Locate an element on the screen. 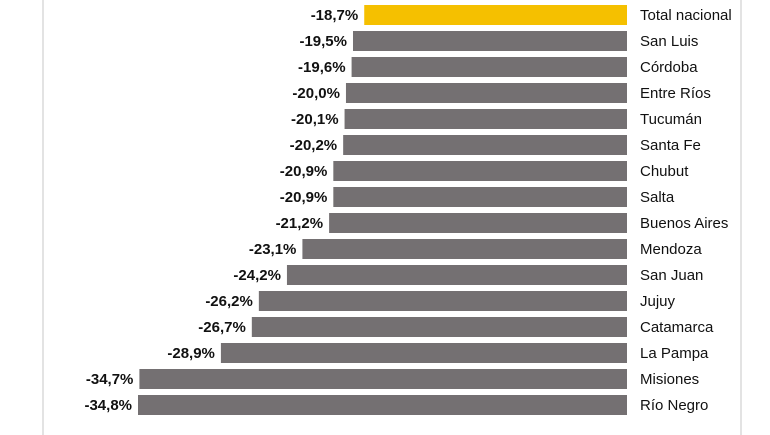  value-label-buenos-aires: -21,2% is located at coordinates (300, 223).